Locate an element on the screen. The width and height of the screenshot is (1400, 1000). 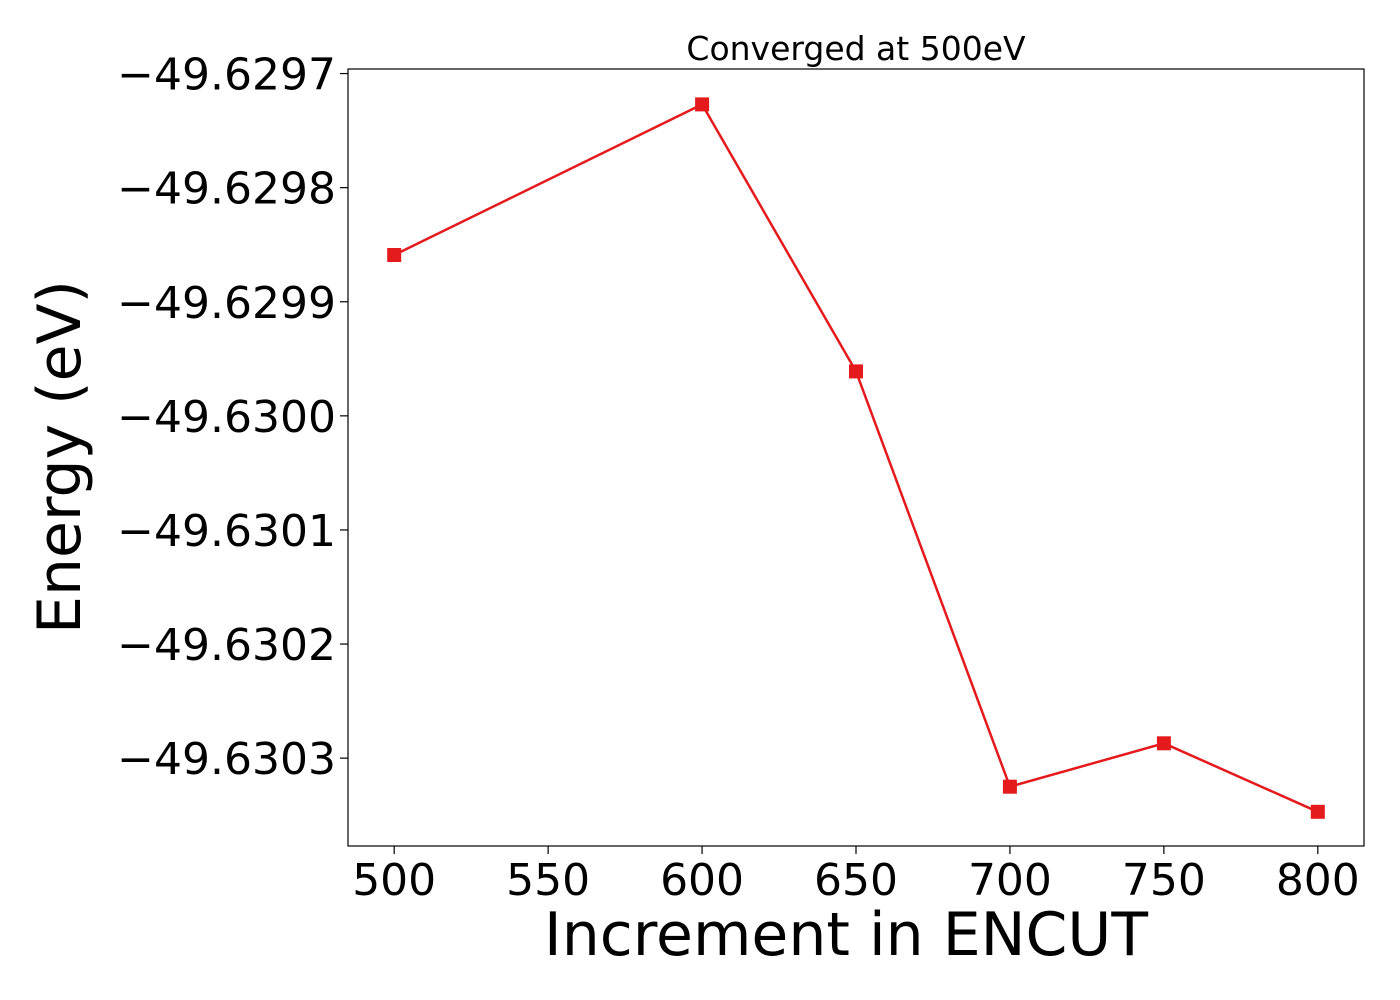
y-tick-label: −49.6302 is located at coordinates (226, 645).